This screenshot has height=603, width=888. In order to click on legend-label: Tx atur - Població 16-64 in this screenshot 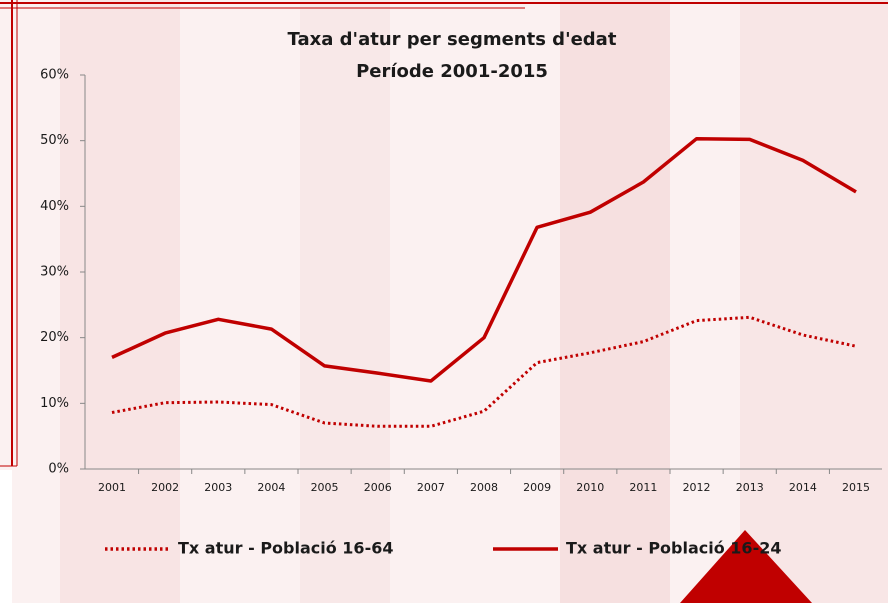, I will do `click(285, 548)`.